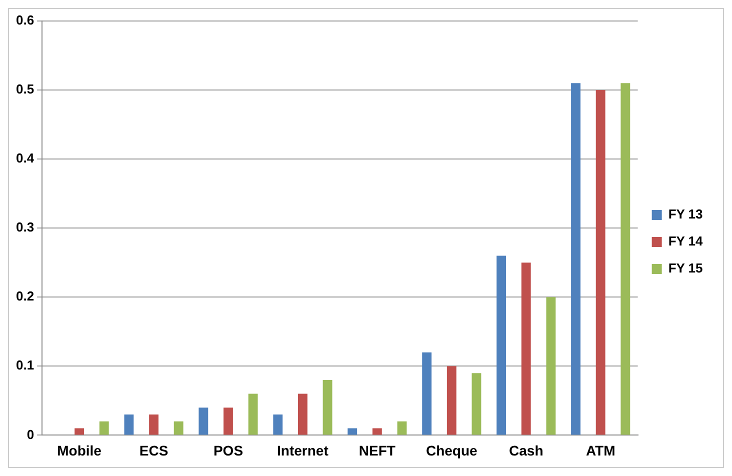 The width and height of the screenshot is (732, 476). I want to click on y-tick-label: 0.6, so click(25, 20).